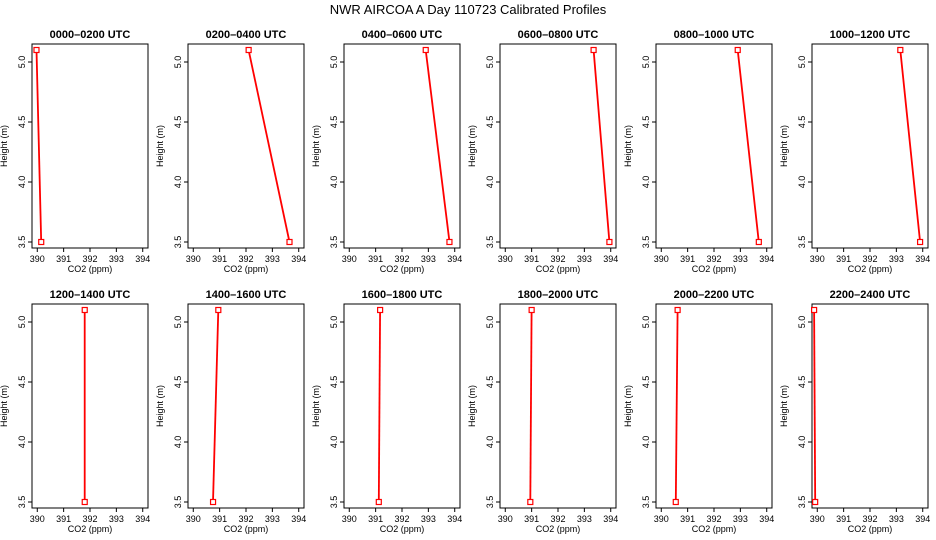 The width and height of the screenshot is (936, 540). Describe the element at coordinates (558, 295) in the screenshot. I see `panel-title: 1800–2000 UTC` at that location.